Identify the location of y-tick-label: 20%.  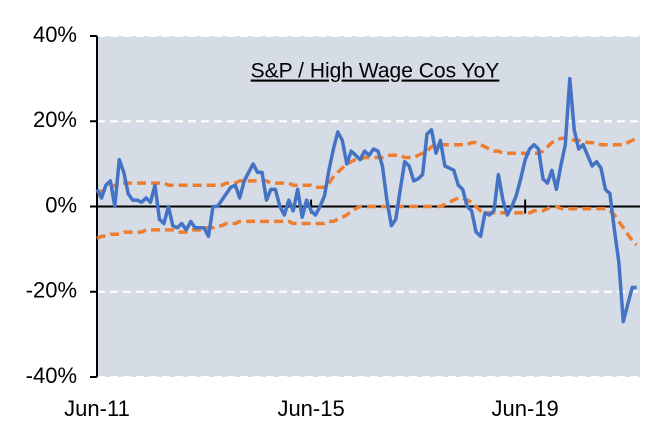
(55, 119).